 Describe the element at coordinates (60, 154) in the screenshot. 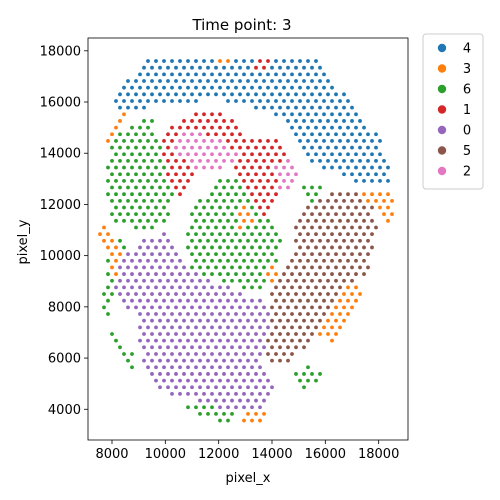

I see `y-tick-label: 14000` at that location.